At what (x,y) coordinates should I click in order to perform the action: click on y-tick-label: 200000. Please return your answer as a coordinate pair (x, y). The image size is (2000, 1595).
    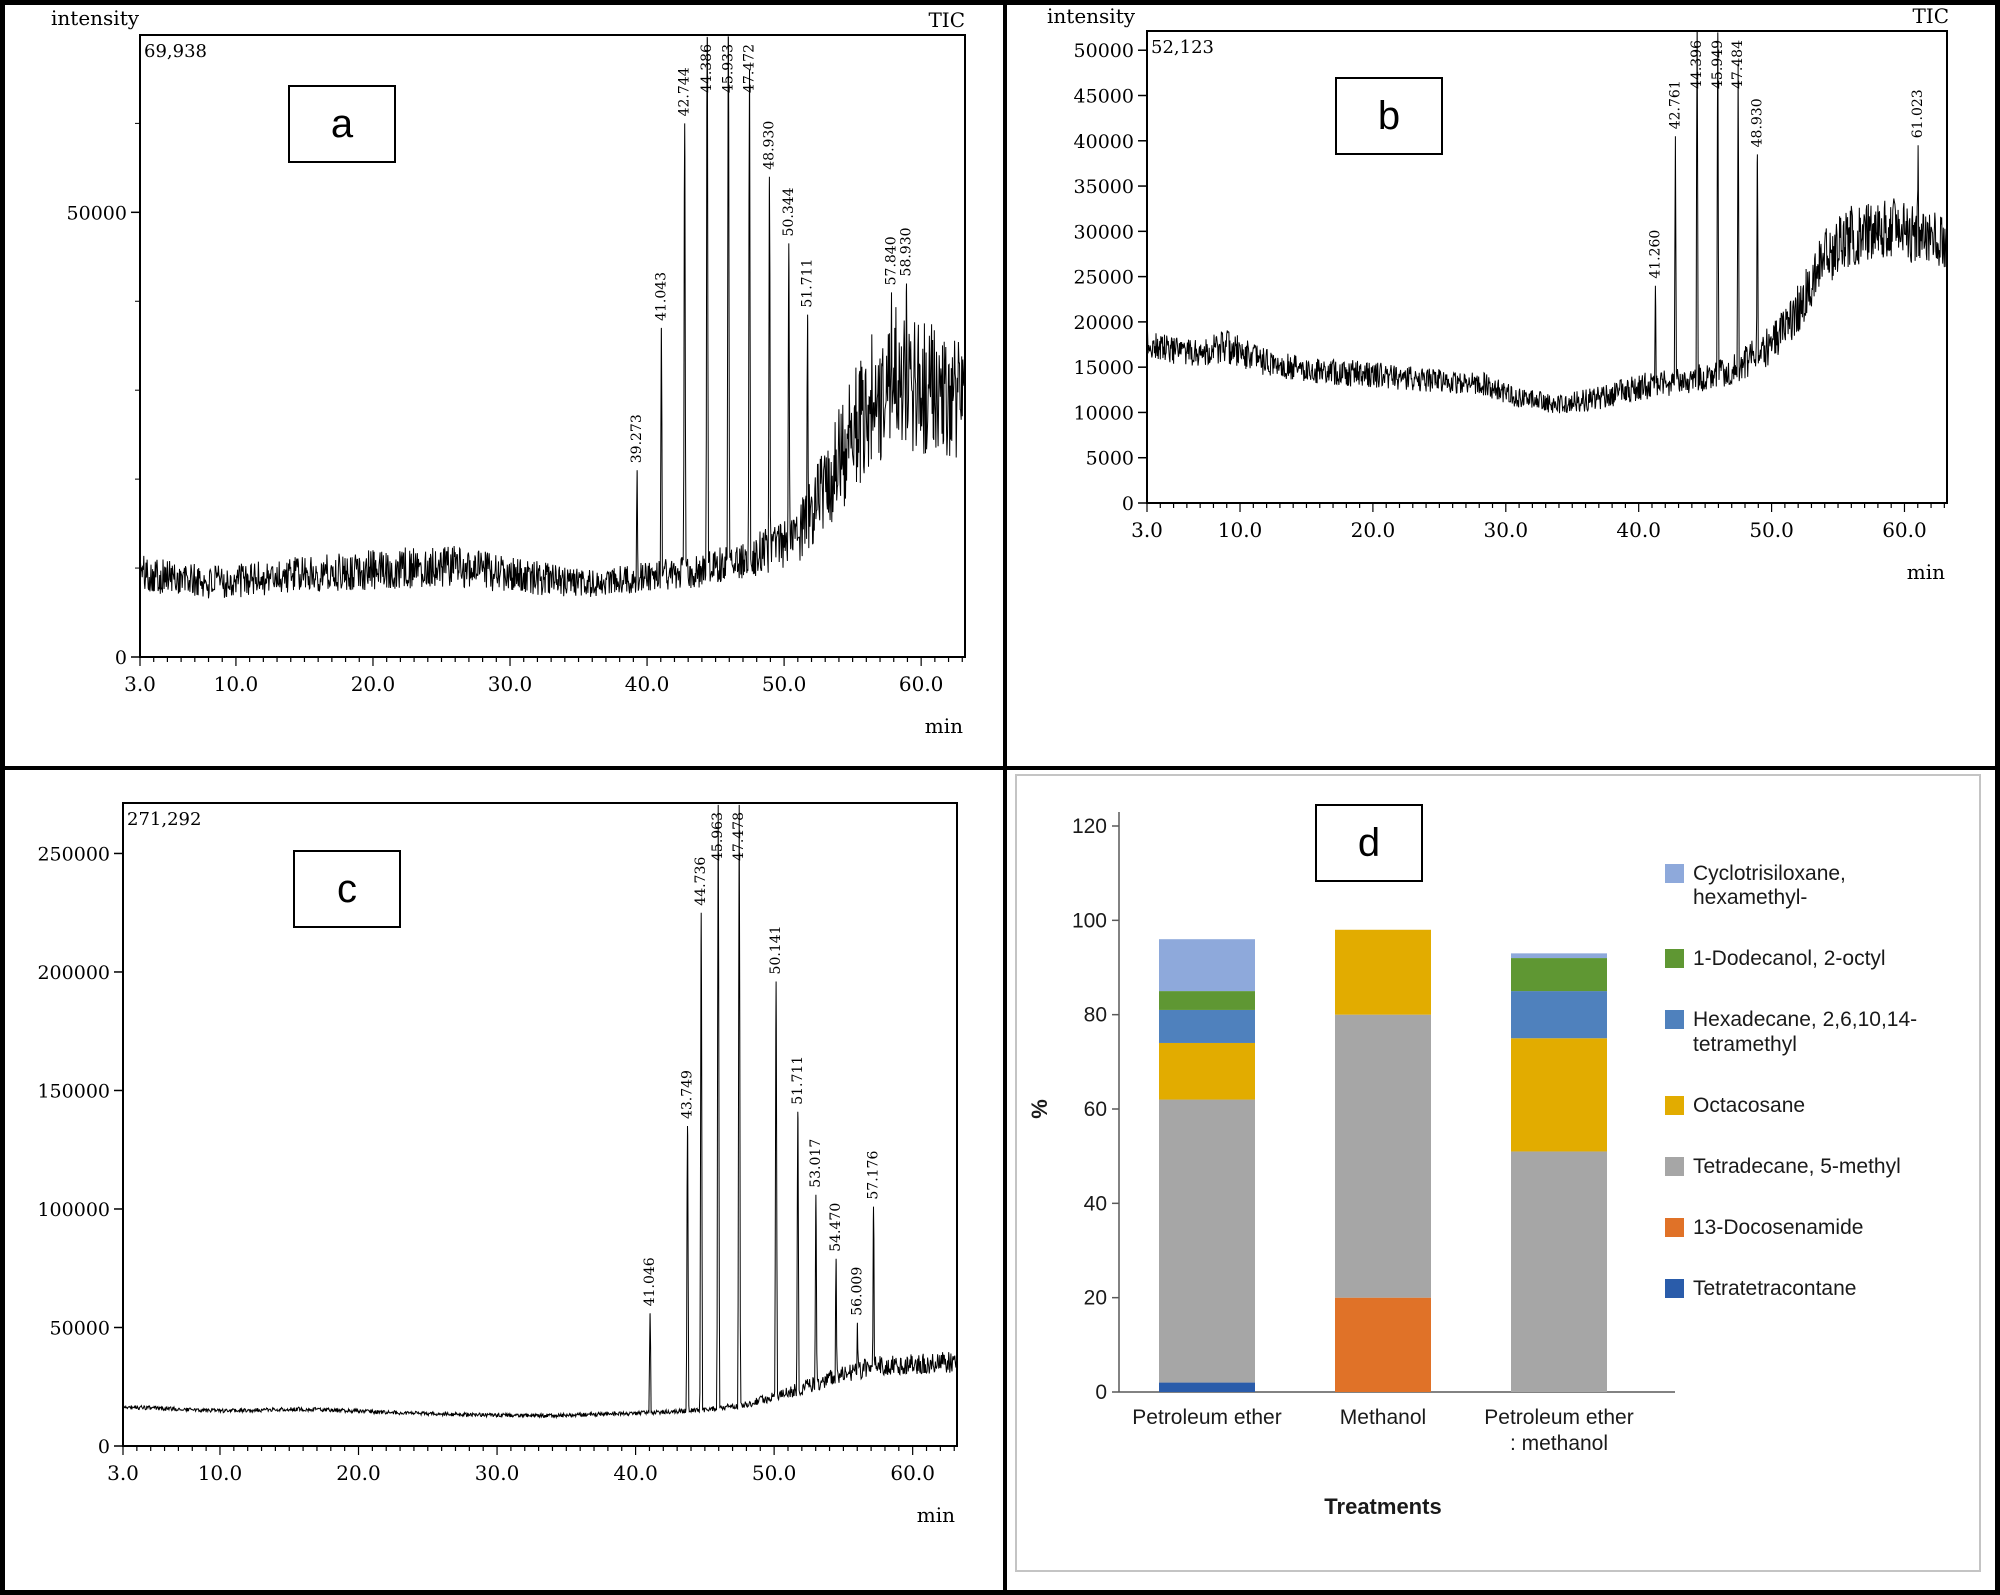
    Looking at the image, I should click on (73, 973).